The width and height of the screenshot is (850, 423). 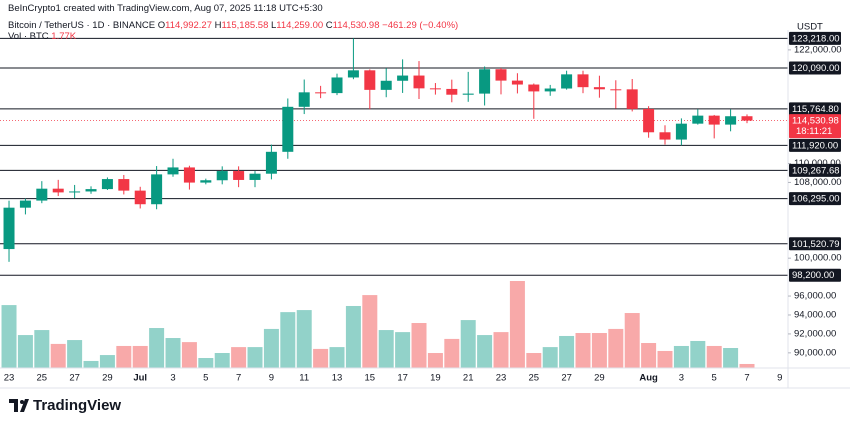 What do you see at coordinates (161, 25) in the screenshot?
I see `ohlc-key: O` at bounding box center [161, 25].